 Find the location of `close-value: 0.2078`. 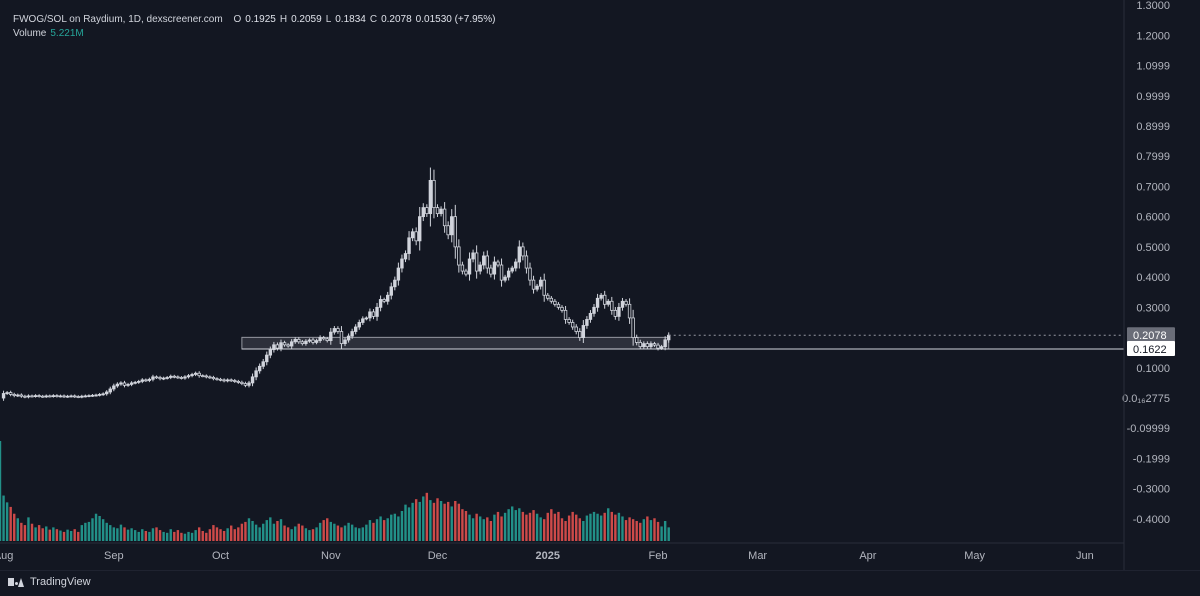

close-value: 0.2078 is located at coordinates (396, 19).